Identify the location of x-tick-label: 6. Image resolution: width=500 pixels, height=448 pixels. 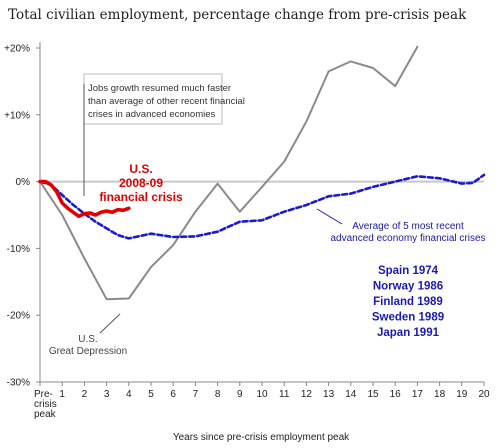
(173, 394).